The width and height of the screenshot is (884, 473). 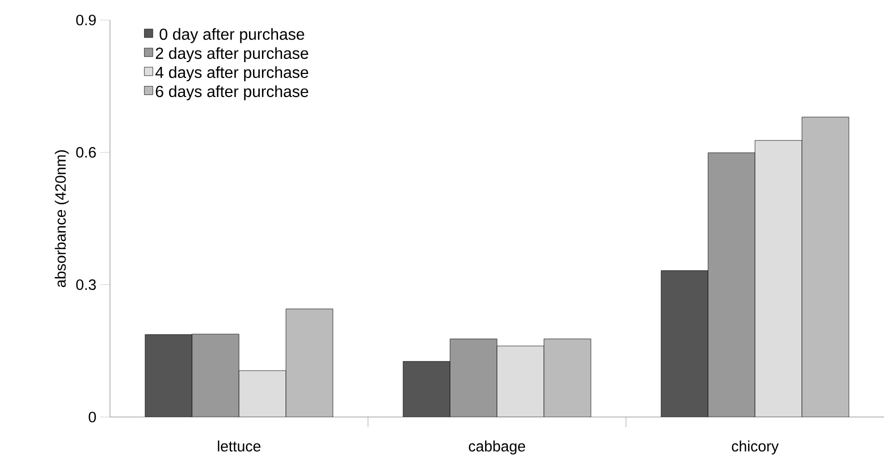 I want to click on legend-label: 6 days after purchase, so click(x=232, y=92).